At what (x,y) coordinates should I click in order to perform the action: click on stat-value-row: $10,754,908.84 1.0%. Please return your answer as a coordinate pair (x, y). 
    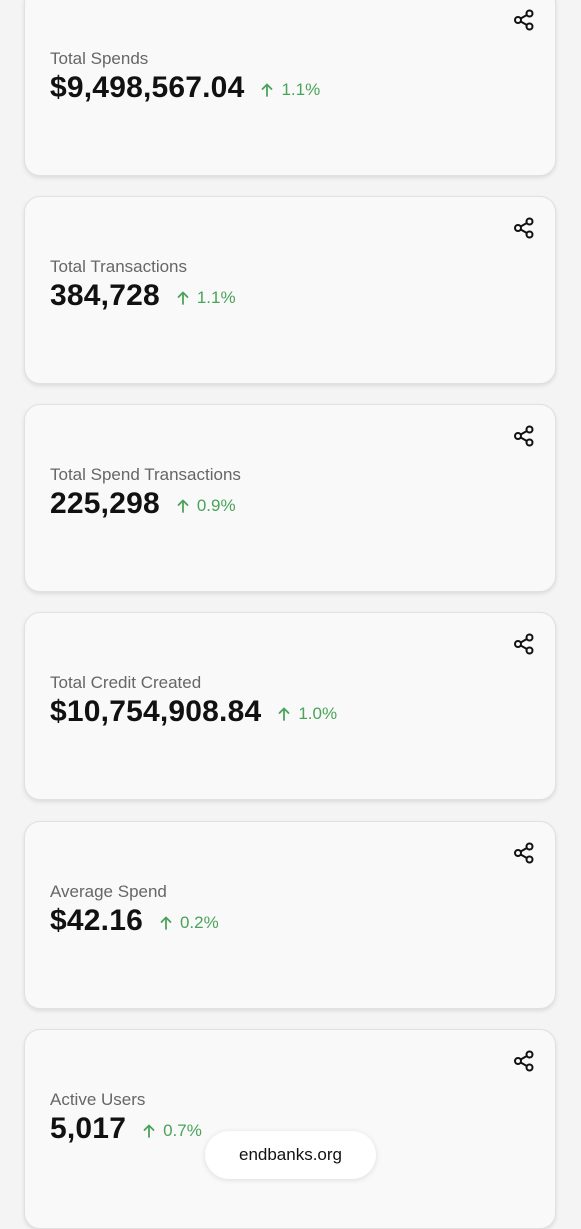
    Looking at the image, I should click on (193, 712).